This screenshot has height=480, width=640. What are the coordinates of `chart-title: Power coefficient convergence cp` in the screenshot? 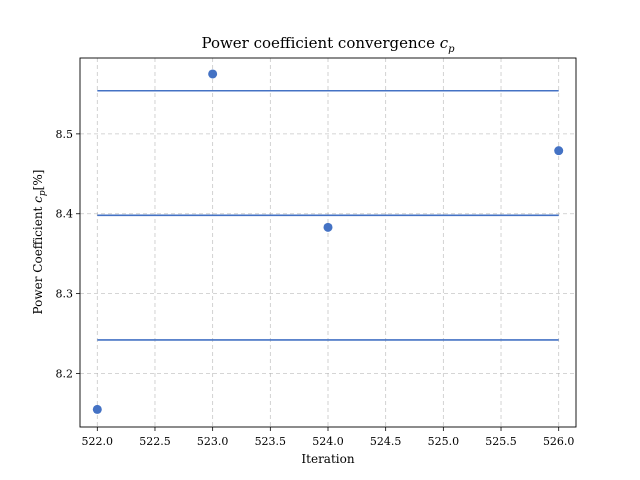 It's located at (328, 44).